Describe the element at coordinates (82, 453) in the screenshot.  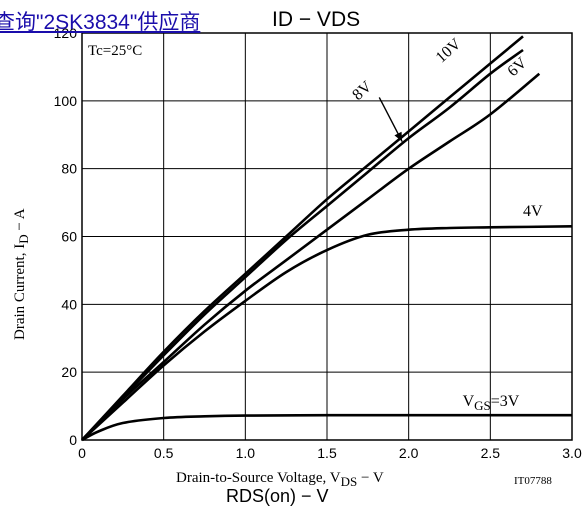
I see `x-tick-label: 0` at that location.